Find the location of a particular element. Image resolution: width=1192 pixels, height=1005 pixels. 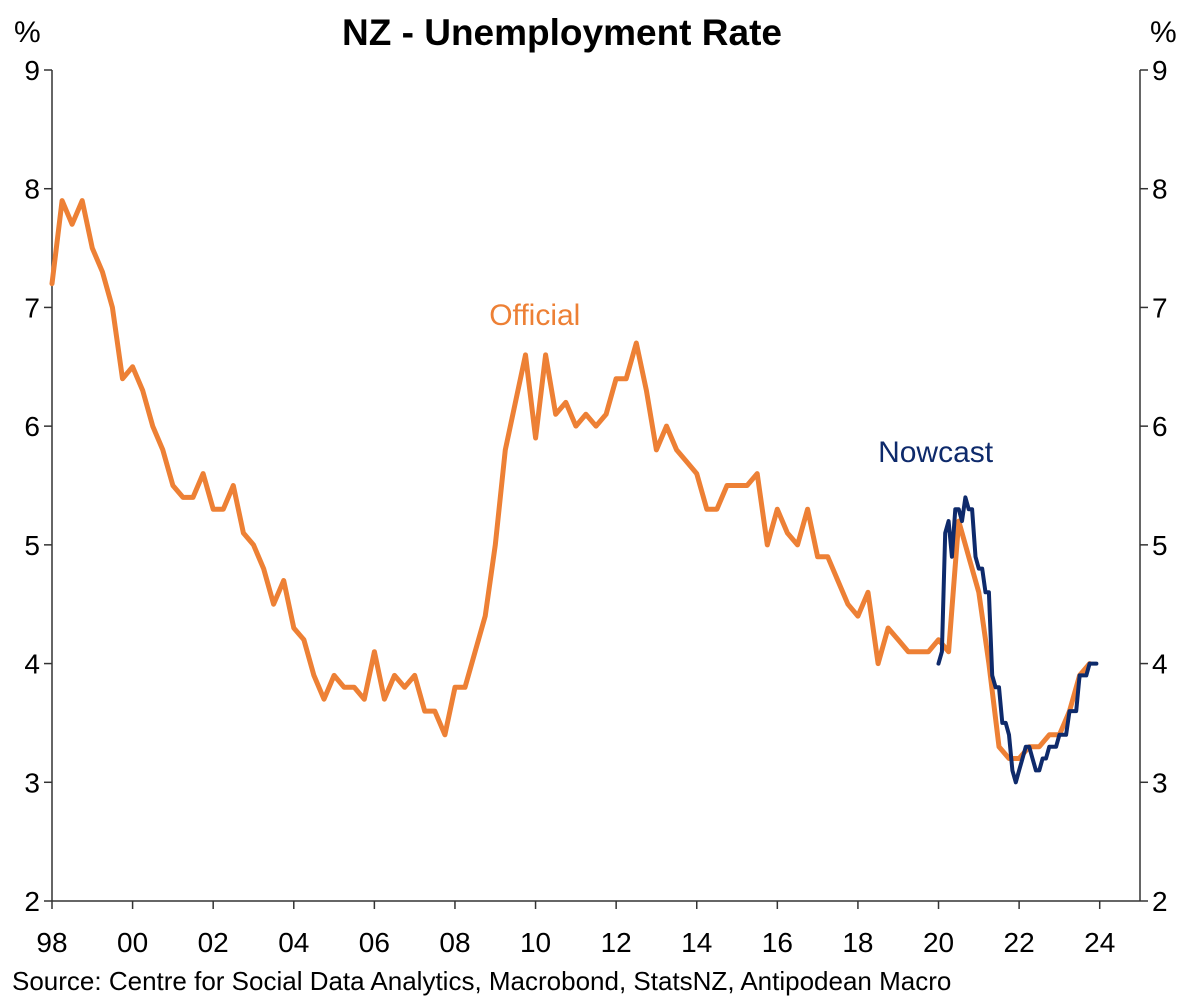

left-y-axis-ticks: 2 3 4 5 6 7 8 9 is located at coordinates (38, 486).